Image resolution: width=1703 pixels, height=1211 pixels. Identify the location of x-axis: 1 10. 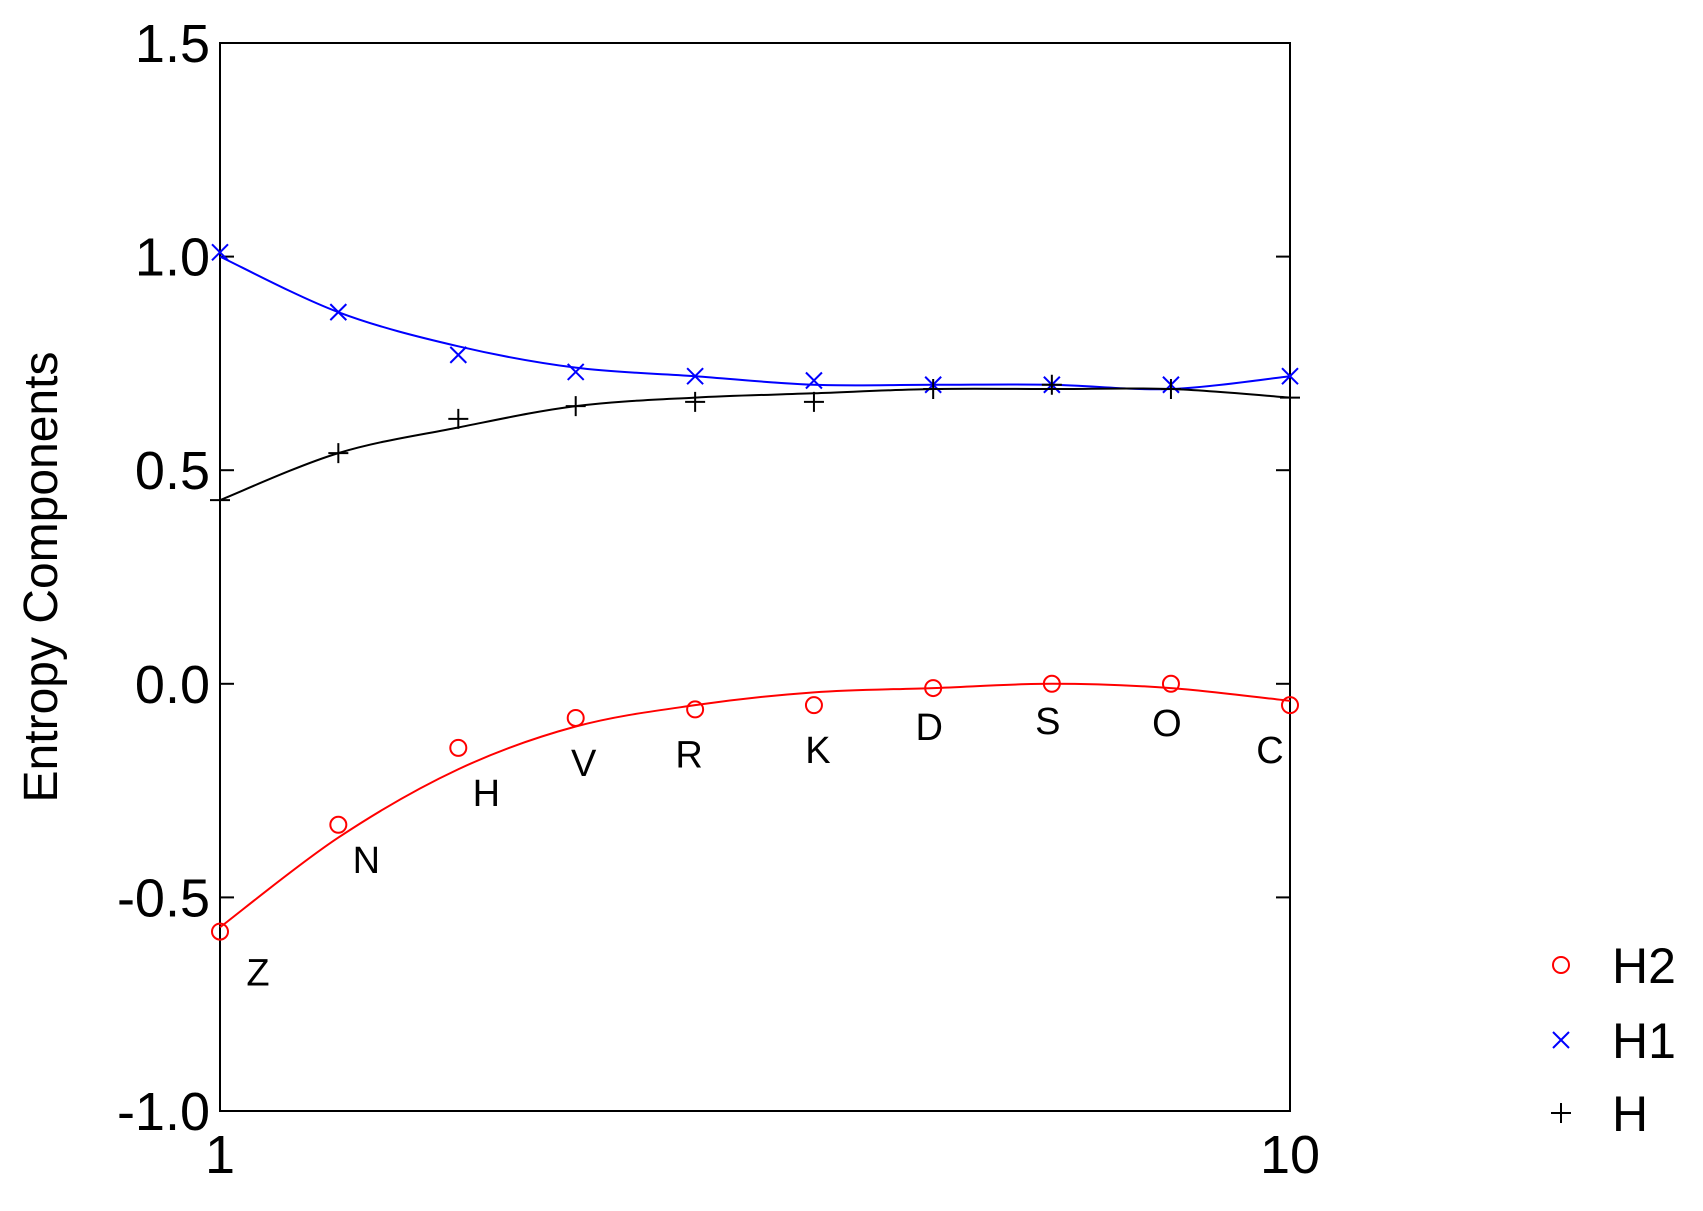
(762, 1155).